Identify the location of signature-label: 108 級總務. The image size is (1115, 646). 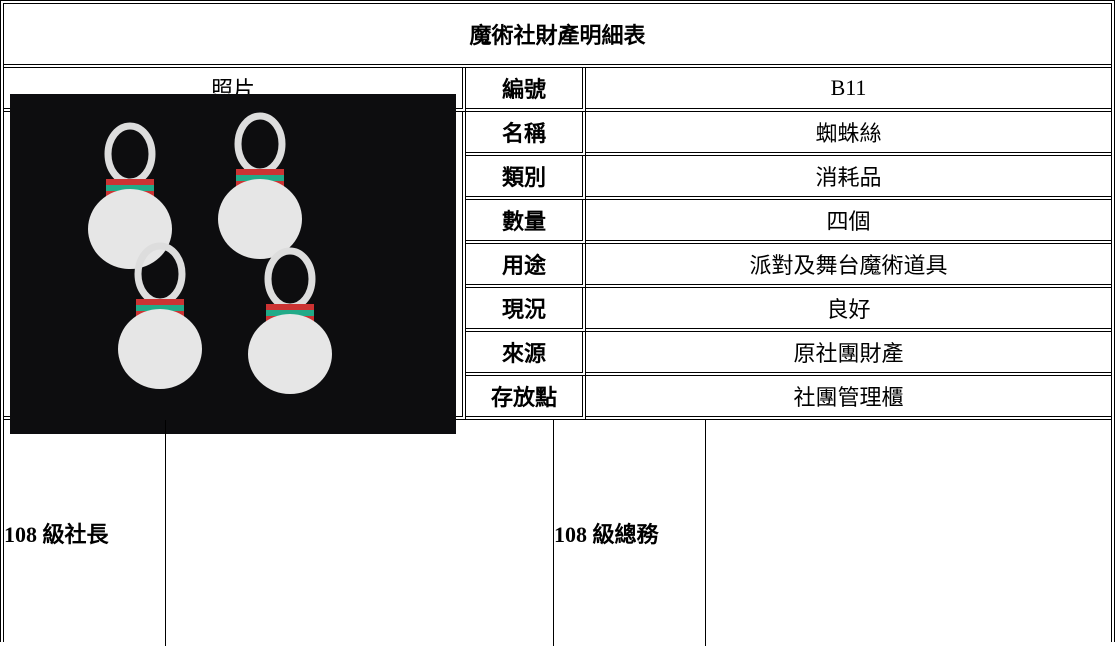
(630, 533).